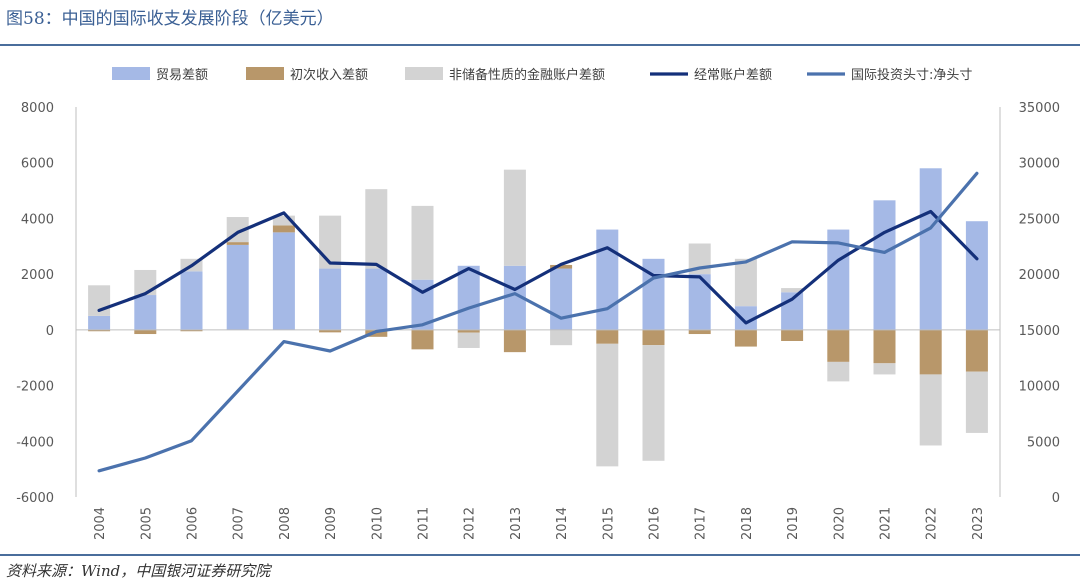 The height and width of the screenshot is (586, 1080). What do you see at coordinates (514, 297) in the screenshot?
I see `bar-trade-2013` at bounding box center [514, 297].